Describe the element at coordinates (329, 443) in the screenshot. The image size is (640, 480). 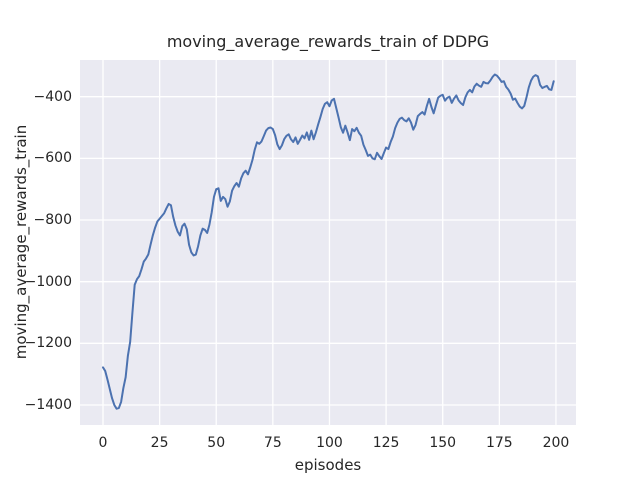
I see `x-tick-label: 100` at that location.